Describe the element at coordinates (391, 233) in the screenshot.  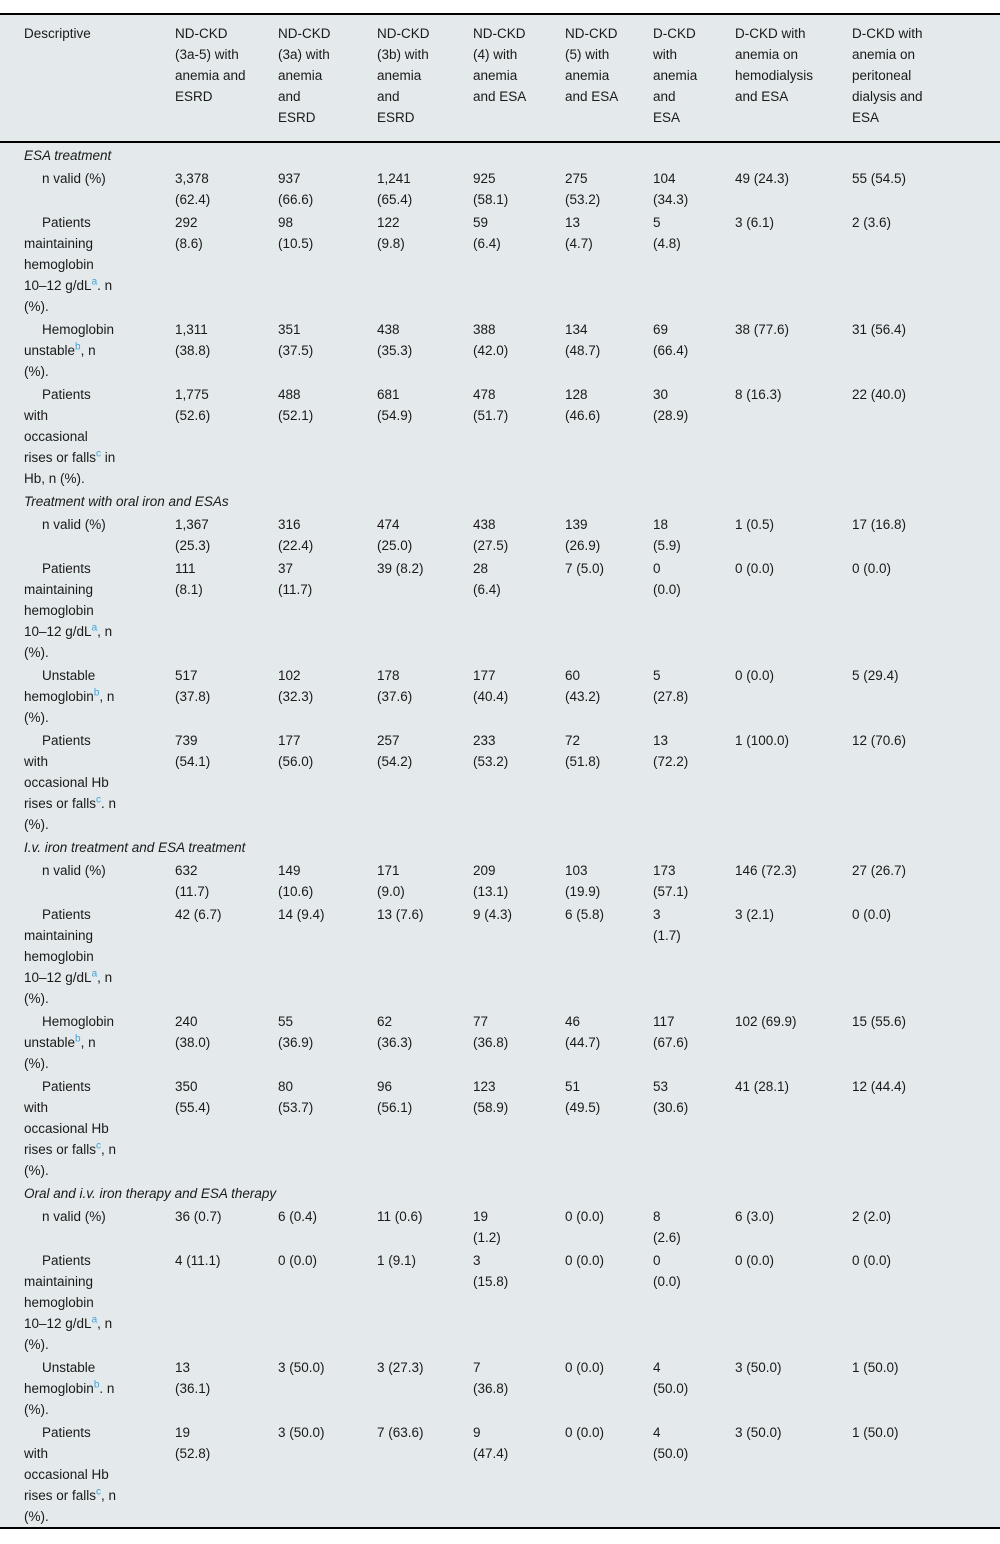
I see `data-cell: 122 (9.8)` at that location.